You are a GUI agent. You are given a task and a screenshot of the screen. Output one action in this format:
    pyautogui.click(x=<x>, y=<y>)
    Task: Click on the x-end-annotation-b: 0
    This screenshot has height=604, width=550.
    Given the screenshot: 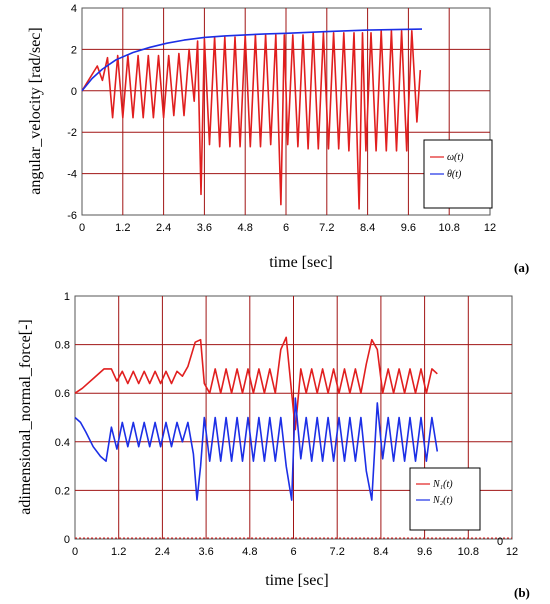 What is the action you would take?
    pyautogui.click(x=500, y=542)
    